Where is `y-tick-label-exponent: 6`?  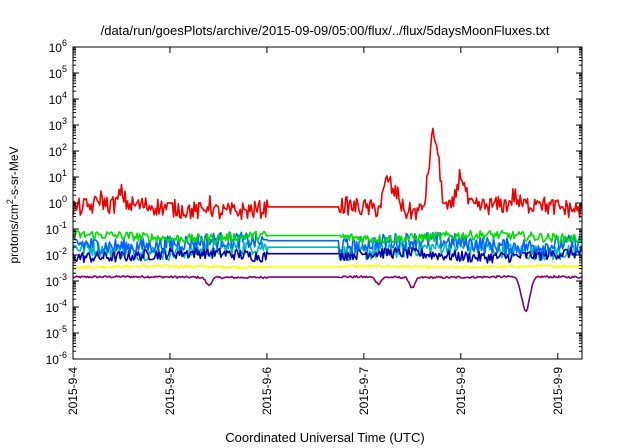
y-tick-label-exponent: 6 is located at coordinates (64, 43).